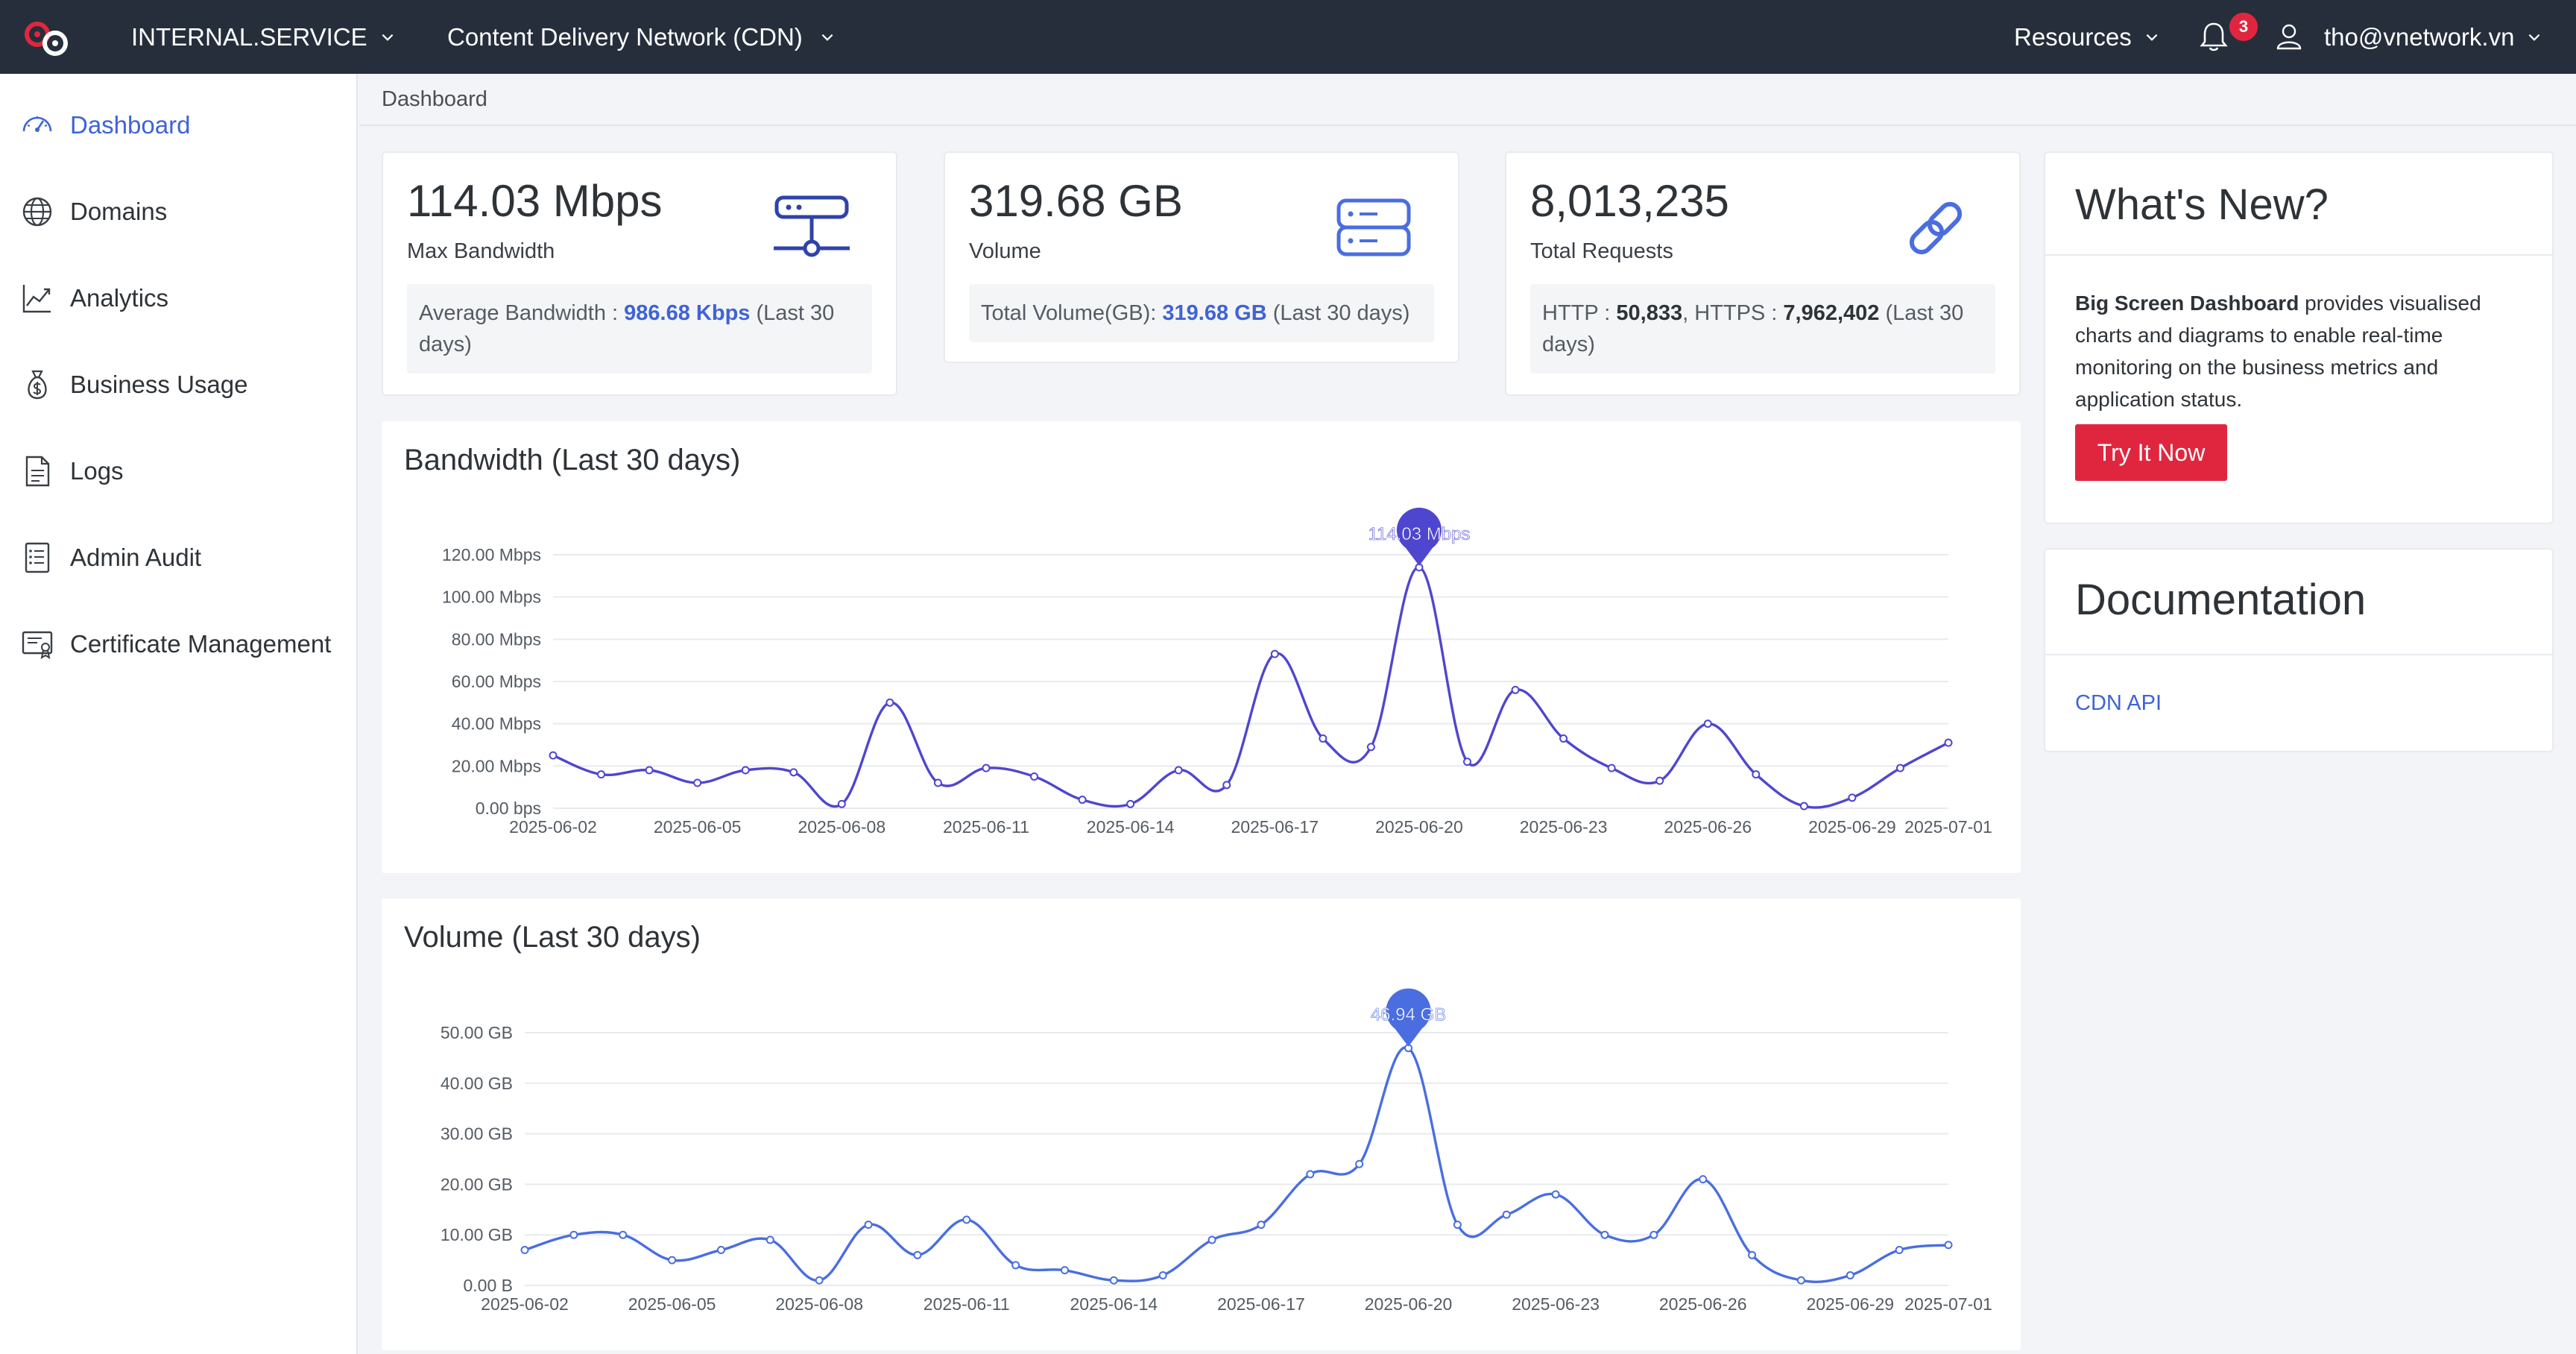 The width and height of the screenshot is (2576, 1354). Describe the element at coordinates (249, 36) in the screenshot. I see `org-selector-label: INTERNAL.SERVICE` at that location.